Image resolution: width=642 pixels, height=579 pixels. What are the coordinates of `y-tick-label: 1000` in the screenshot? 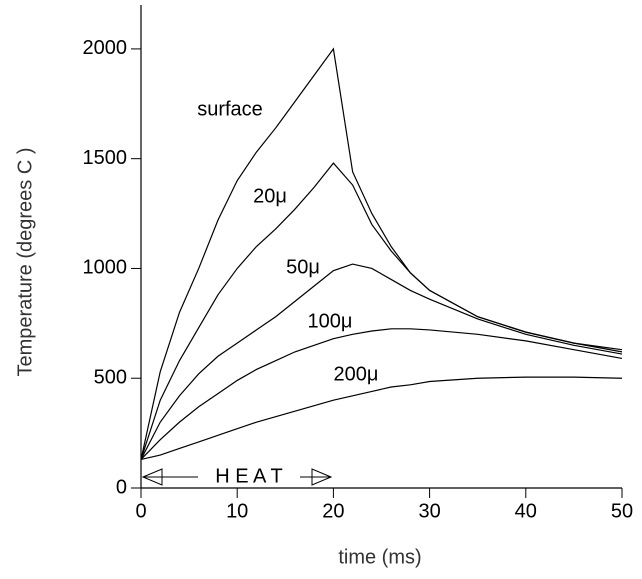 It's located at (105, 268).